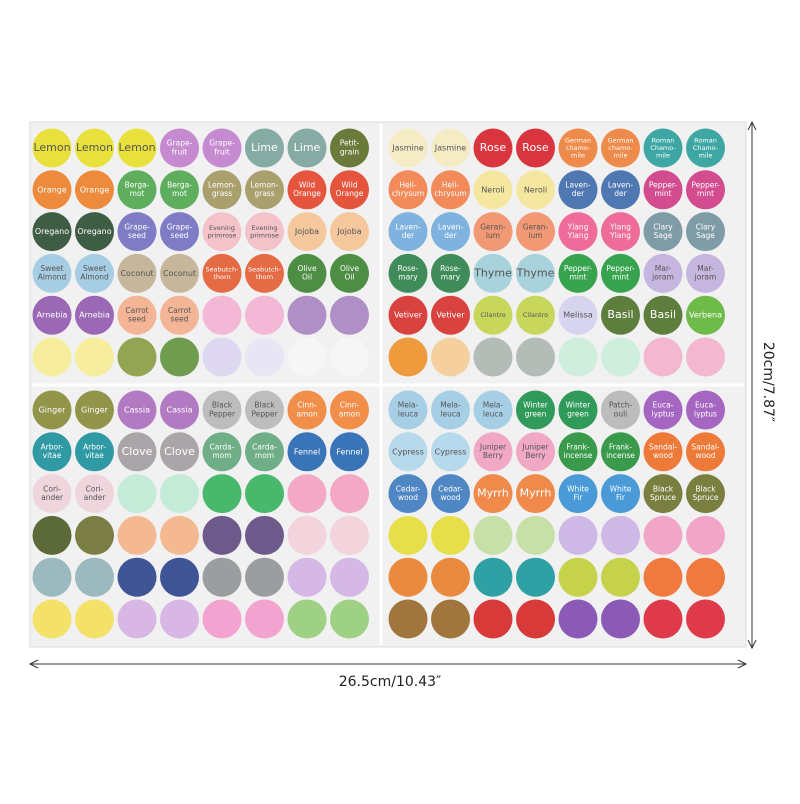 The width and height of the screenshot is (800, 804). What do you see at coordinates (705, 446) in the screenshot?
I see `sticker-label: Sandal-` at bounding box center [705, 446].